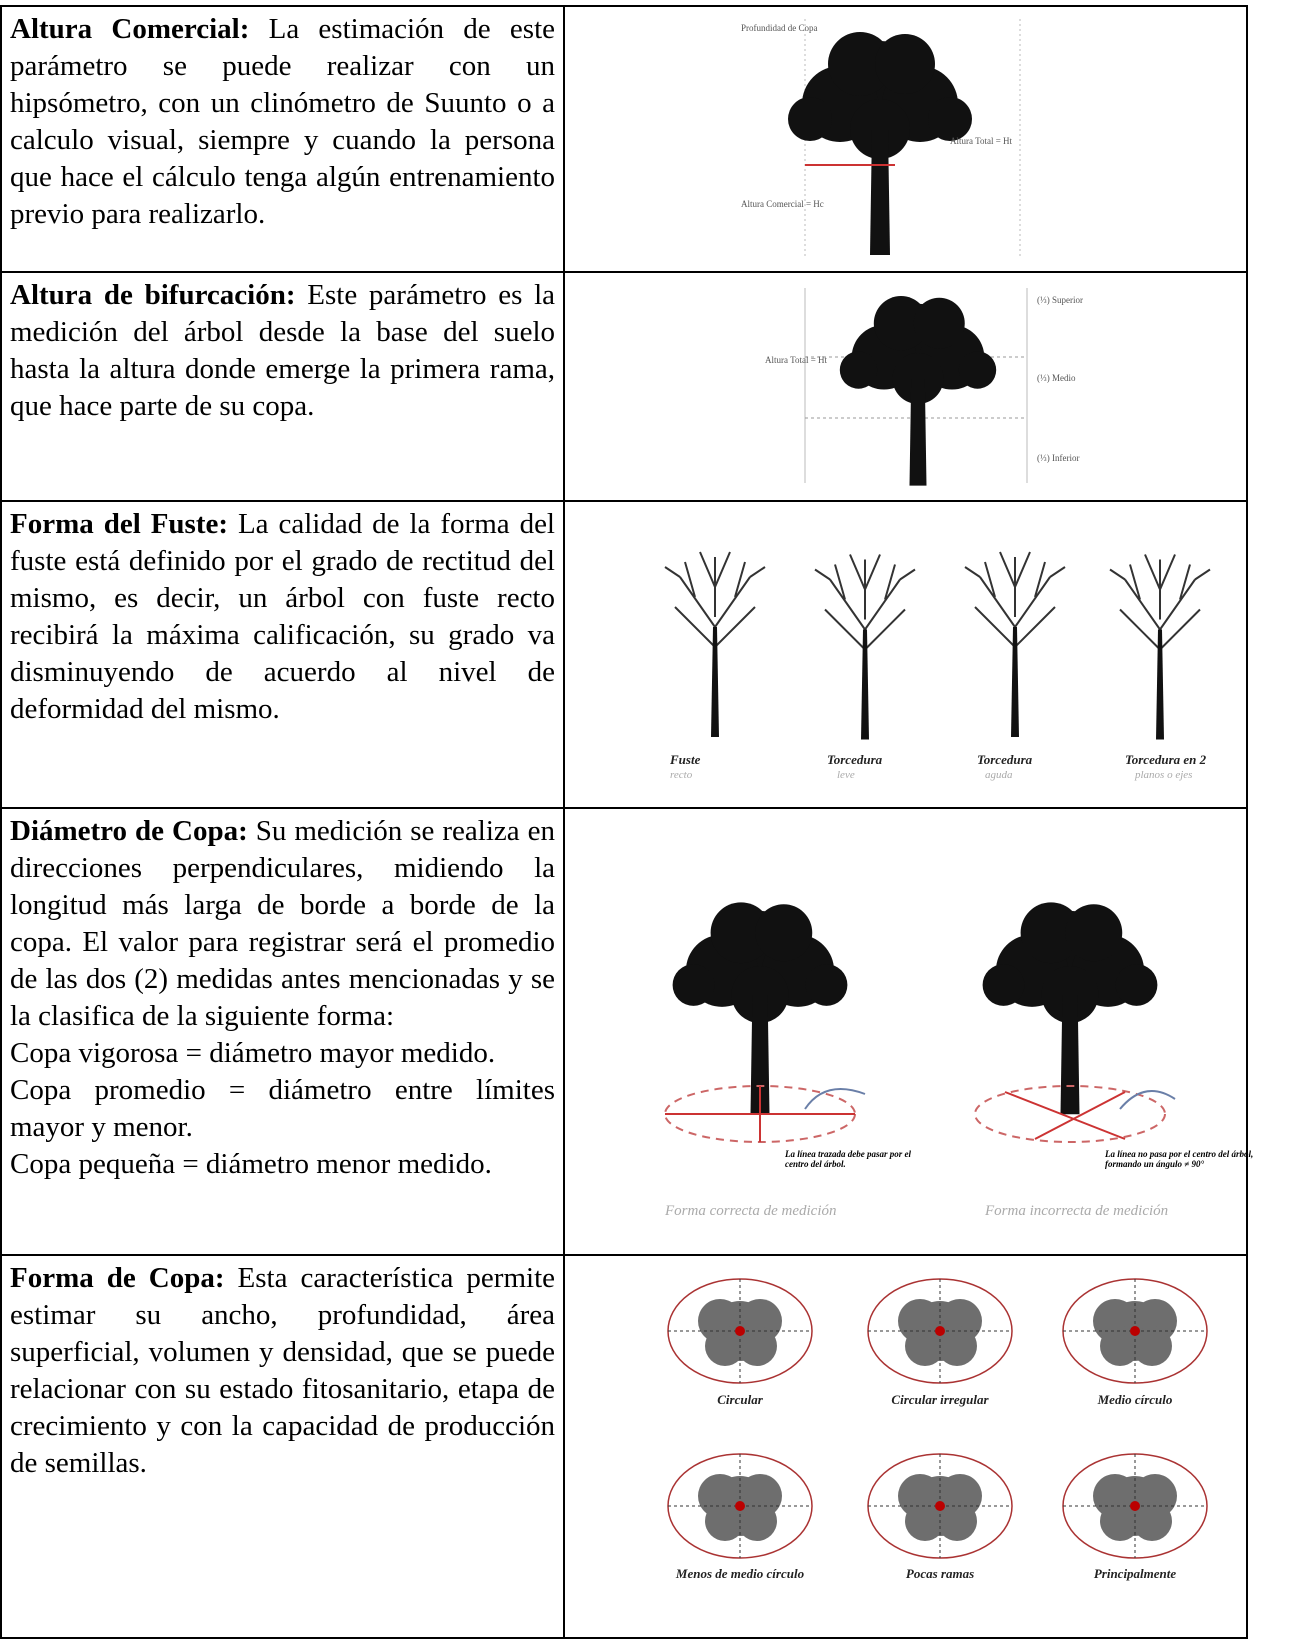 Image resolution: width=1292 pixels, height=1639 pixels. Describe the element at coordinates (940, 1573) in the screenshot. I see `figure-label: Pocas ramas` at that location.